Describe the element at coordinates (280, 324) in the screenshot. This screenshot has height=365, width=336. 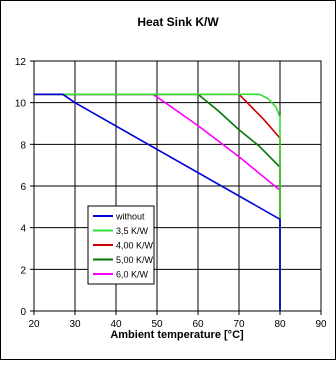
I see `x-tick-label: 80` at that location.